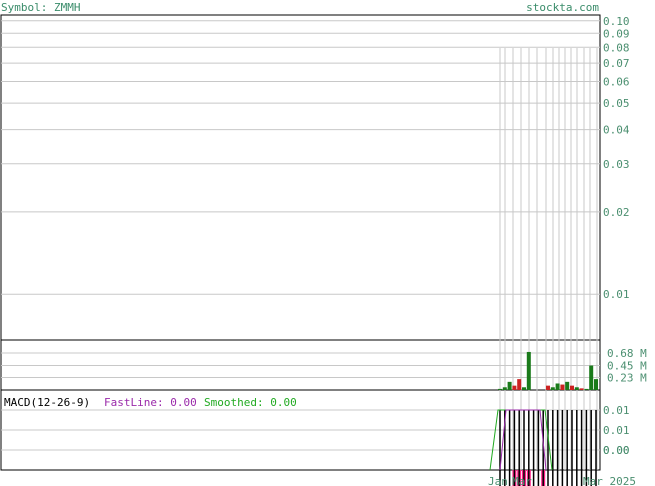  Describe the element at coordinates (627, 378) in the screenshot. I see `volume-tick-label: 0.23 M` at that location.